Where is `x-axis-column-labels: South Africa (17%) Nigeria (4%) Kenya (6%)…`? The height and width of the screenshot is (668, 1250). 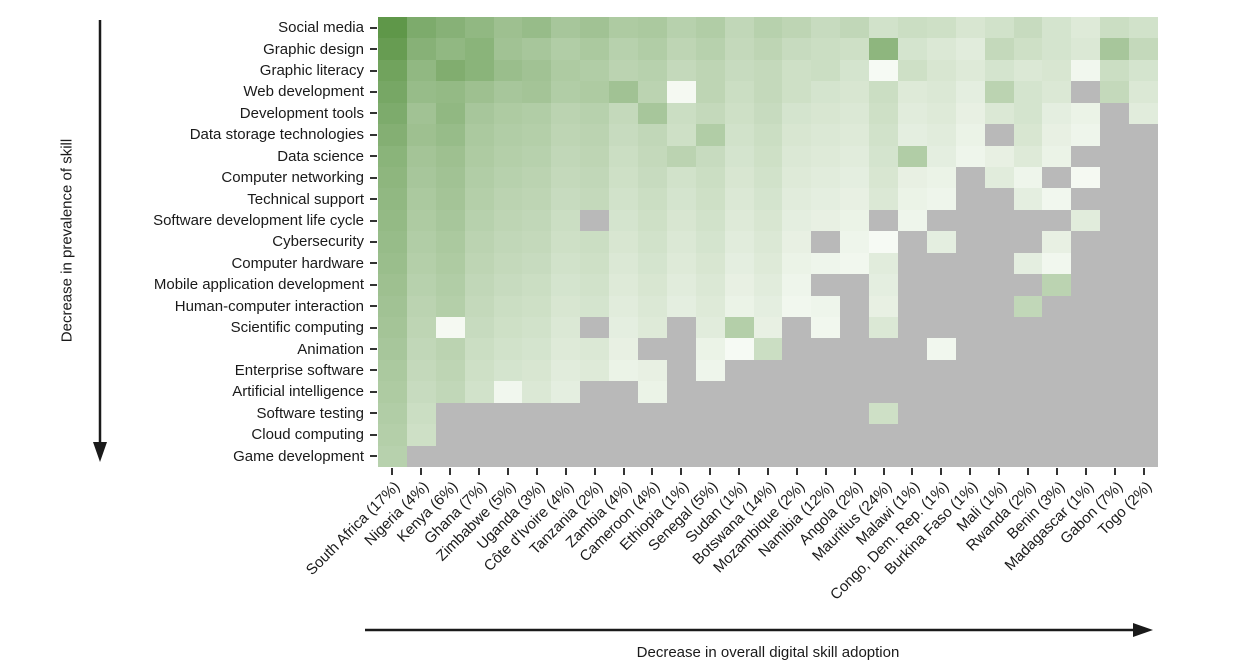
x-axis-column-labels: South Africa (17%) Nigeria (4%) Kenya (6%)… is located at coordinates (730, 546).